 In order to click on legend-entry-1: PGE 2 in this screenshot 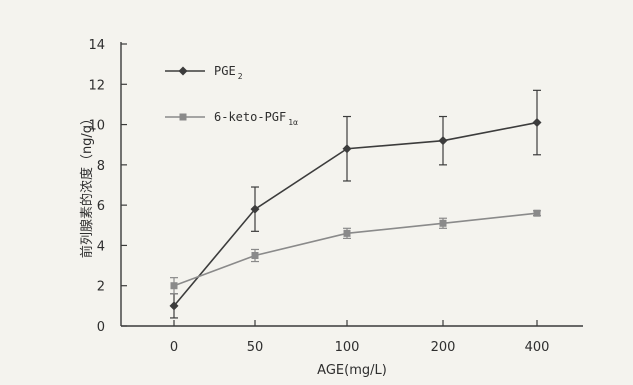, I will do `click(204, 72)`.